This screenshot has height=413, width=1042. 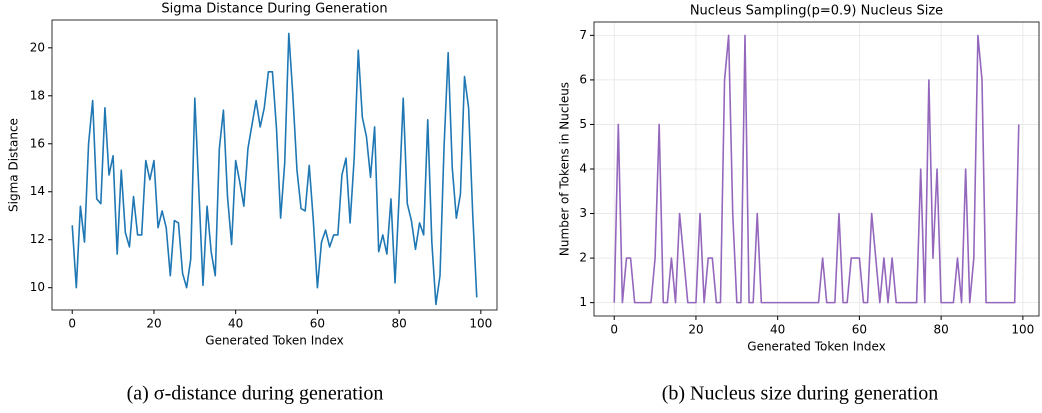 I want to click on y-tick-label: 14, so click(x=37, y=191).